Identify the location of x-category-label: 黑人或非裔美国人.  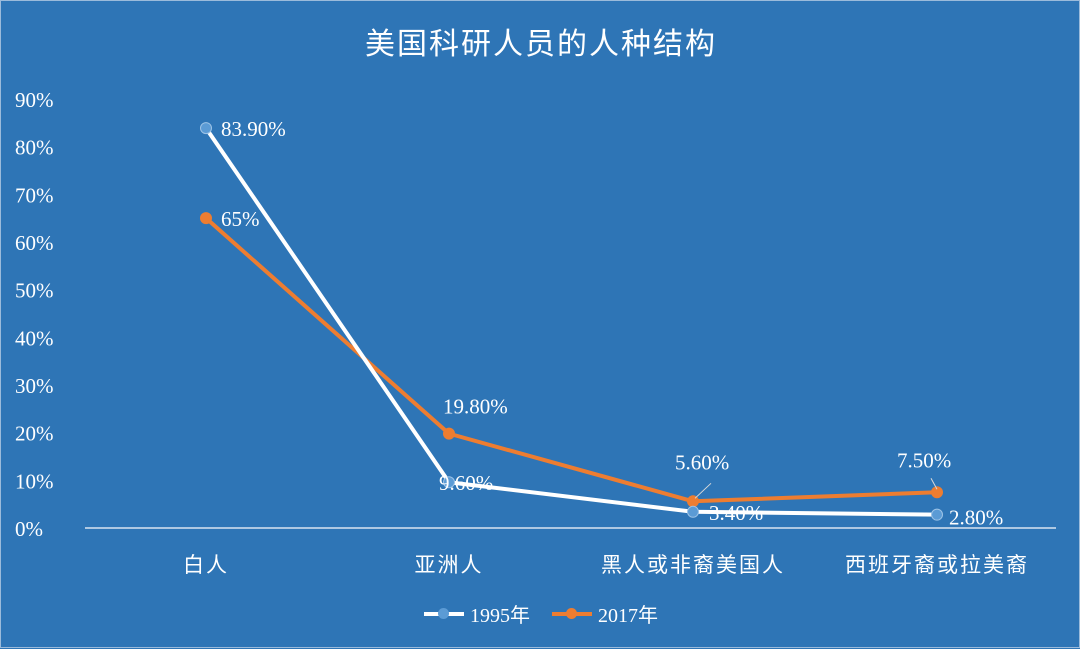
(693, 565).